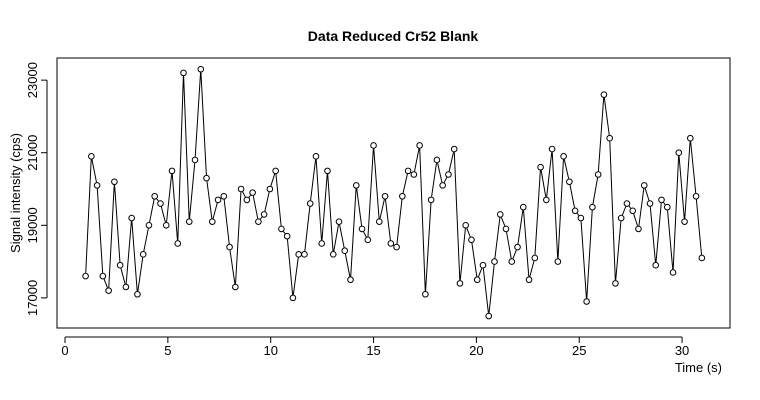 The height and width of the screenshot is (400, 760). I want to click on x-tick-label: 25, so click(579, 350).